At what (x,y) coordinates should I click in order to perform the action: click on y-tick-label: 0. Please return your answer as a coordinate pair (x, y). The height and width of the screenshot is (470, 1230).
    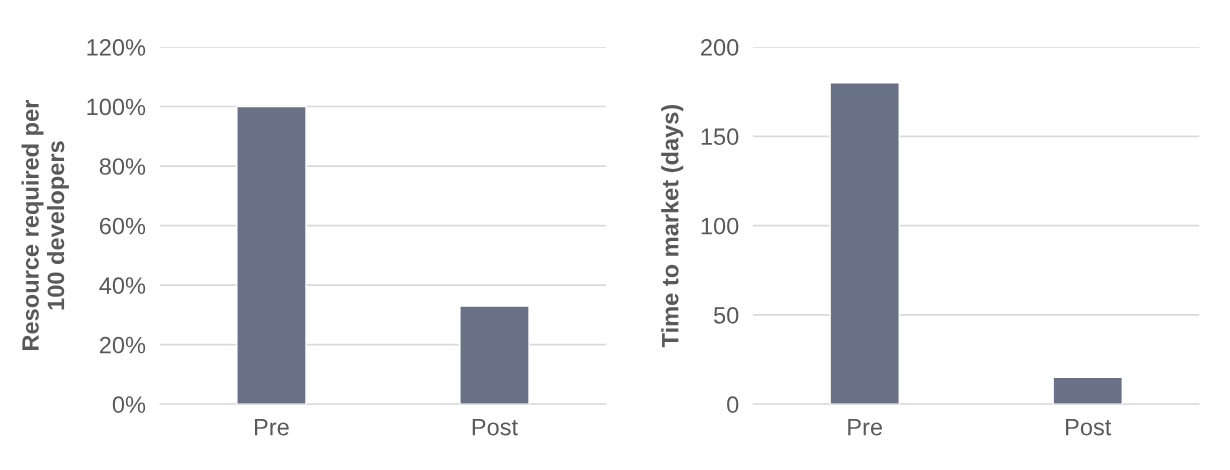
    Looking at the image, I should click on (733, 404).